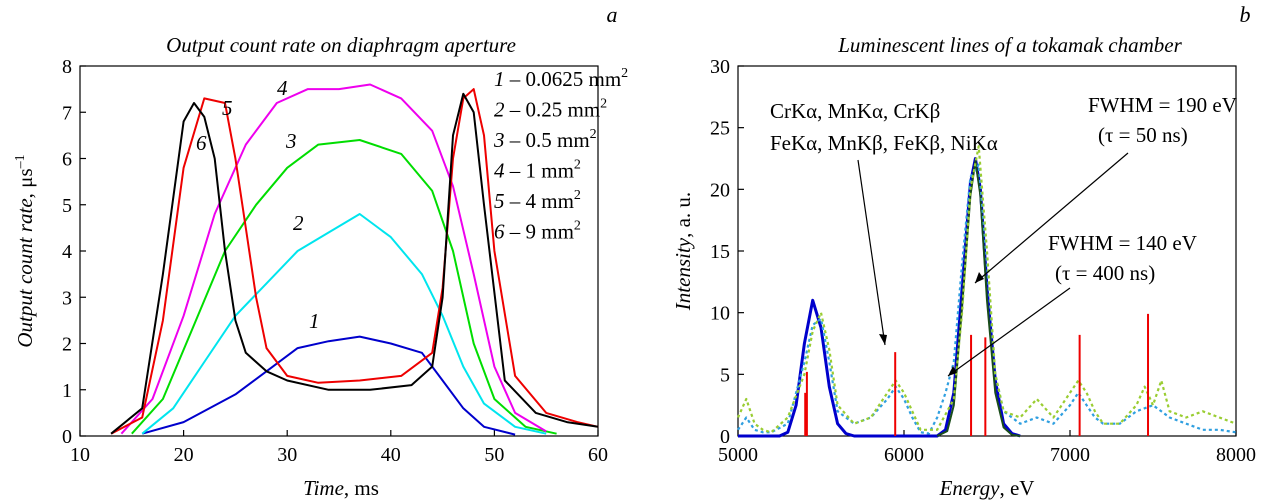 This screenshot has height=502, width=1262. What do you see at coordinates (1105, 273) in the screenshot?
I see `fwhm2-tau: (τ = 400 ns)` at bounding box center [1105, 273].